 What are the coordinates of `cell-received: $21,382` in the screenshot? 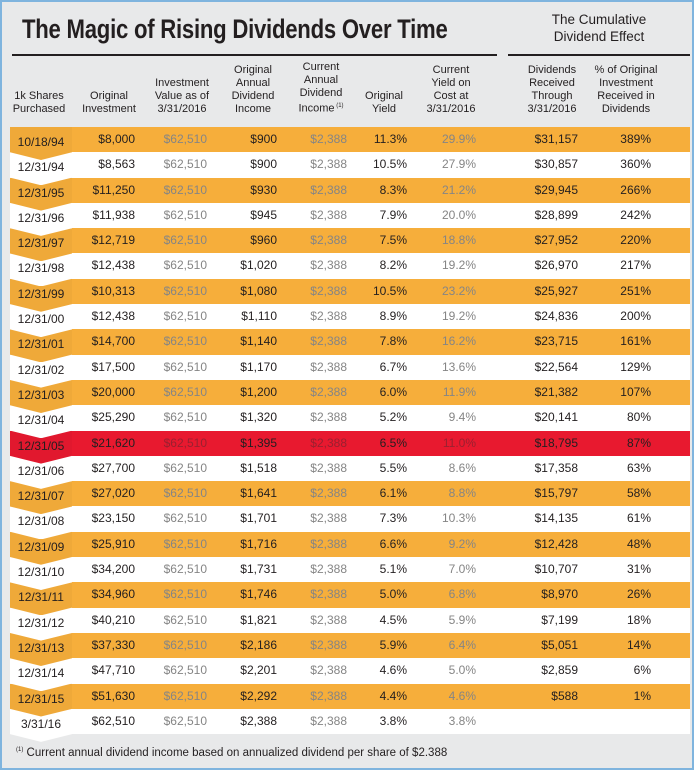 It's located at (556, 391).